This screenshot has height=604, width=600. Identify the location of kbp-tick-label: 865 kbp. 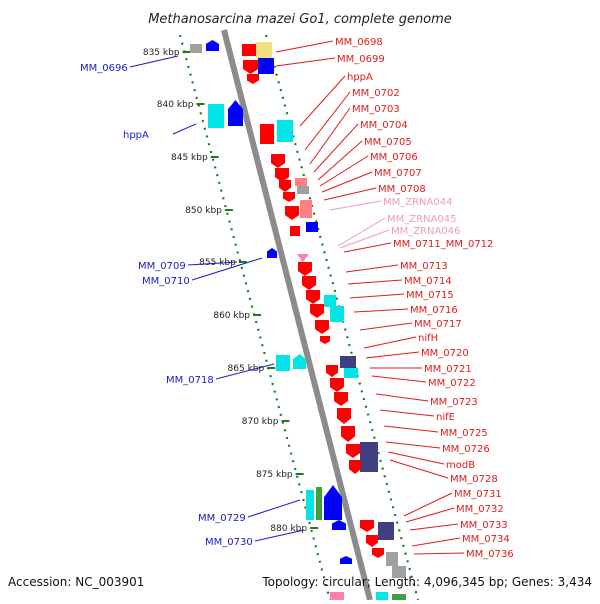
(246, 369).